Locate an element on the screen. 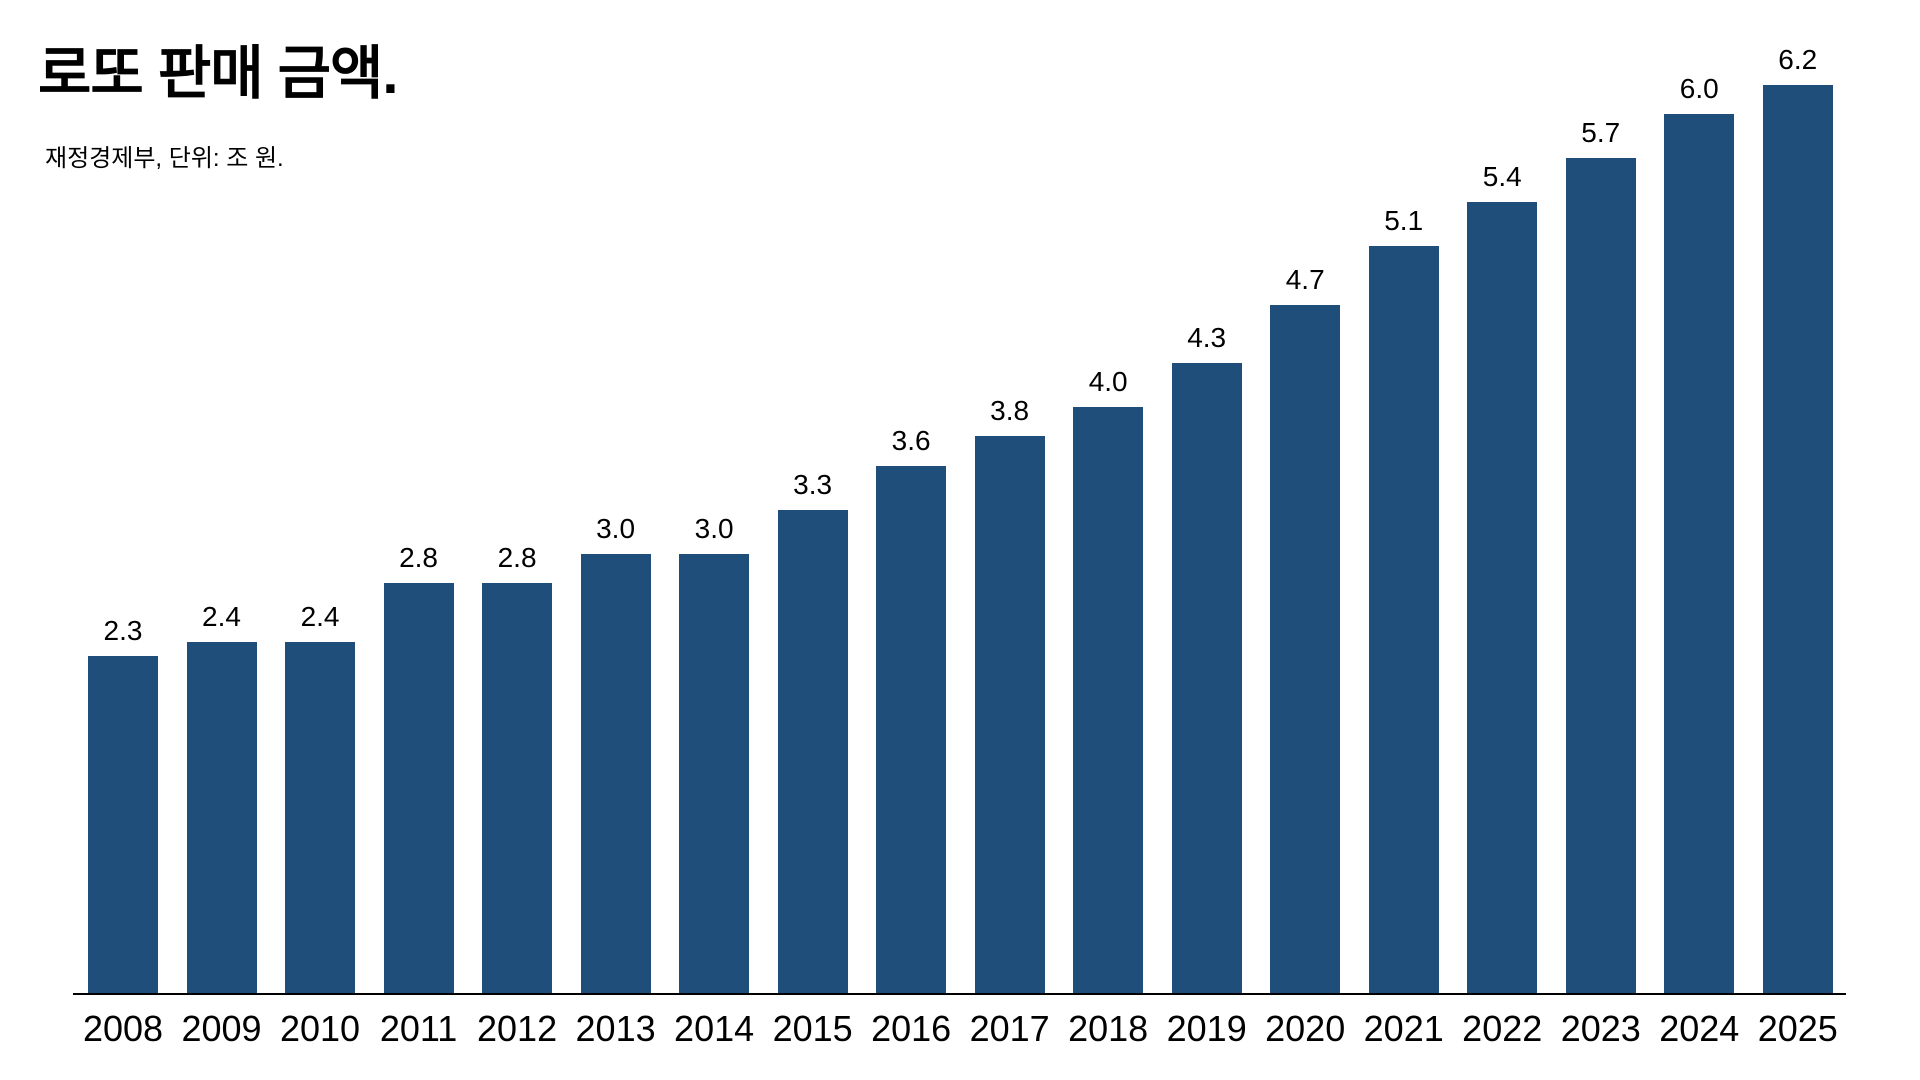 The image size is (1920, 1080). x-axis-tick: 2011 is located at coordinates (418, 1029).